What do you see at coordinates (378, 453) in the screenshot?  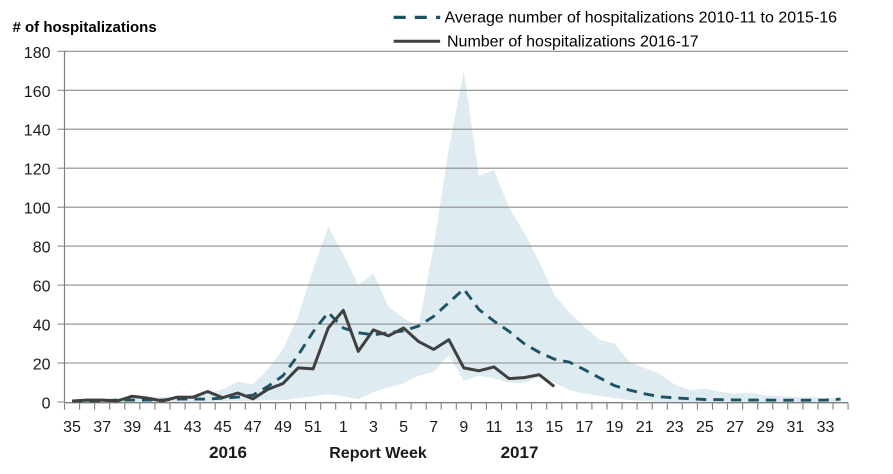 I see `svg-text: Report Week` at bounding box center [378, 453].